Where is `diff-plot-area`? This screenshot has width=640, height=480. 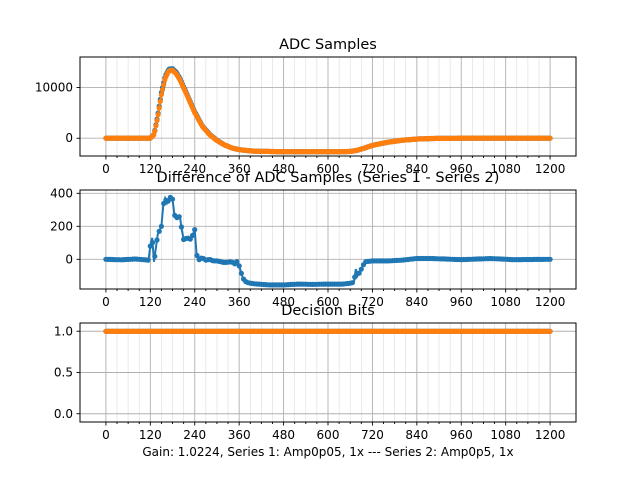
diff-plot-area is located at coordinates (328, 241).